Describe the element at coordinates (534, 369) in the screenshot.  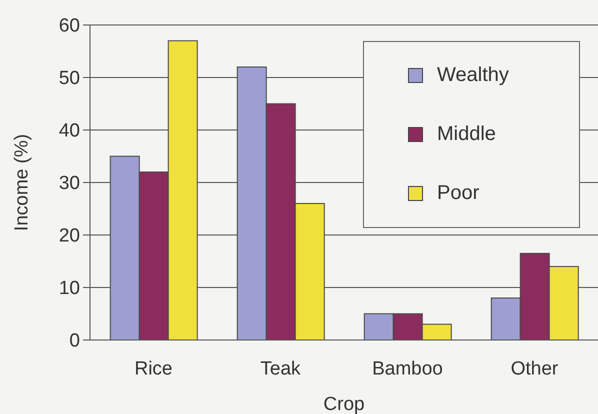
I see `x-tick-label: Other` at that location.